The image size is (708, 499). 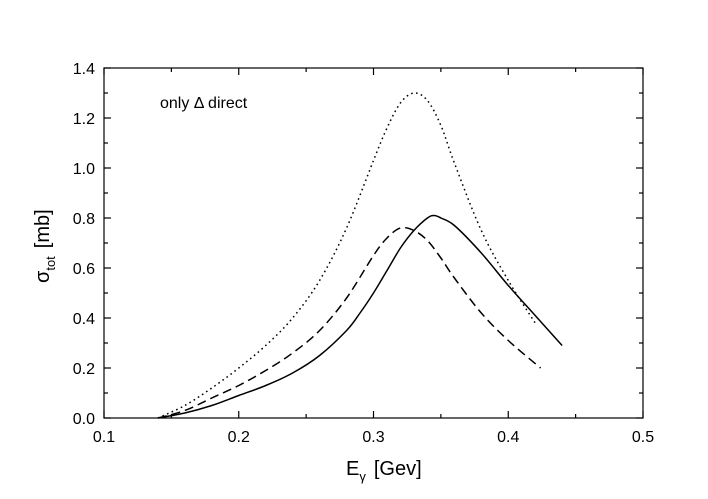 I want to click on y-axis-label: σtot [mb], so click(x=45, y=246).